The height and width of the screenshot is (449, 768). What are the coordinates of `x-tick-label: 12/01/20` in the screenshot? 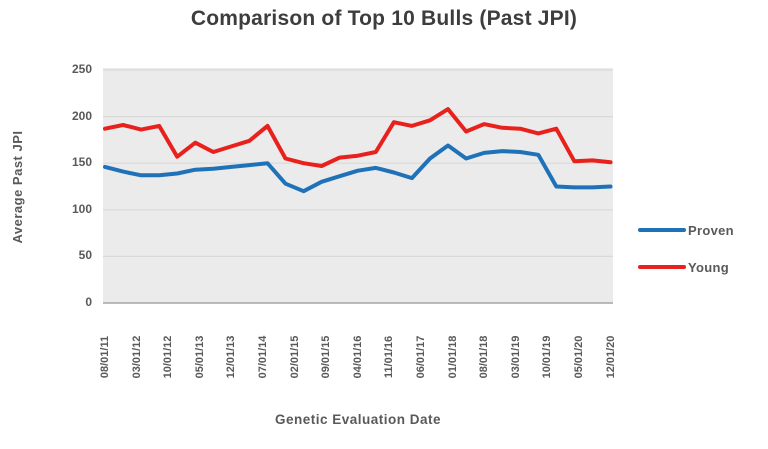 It's located at (610, 357).